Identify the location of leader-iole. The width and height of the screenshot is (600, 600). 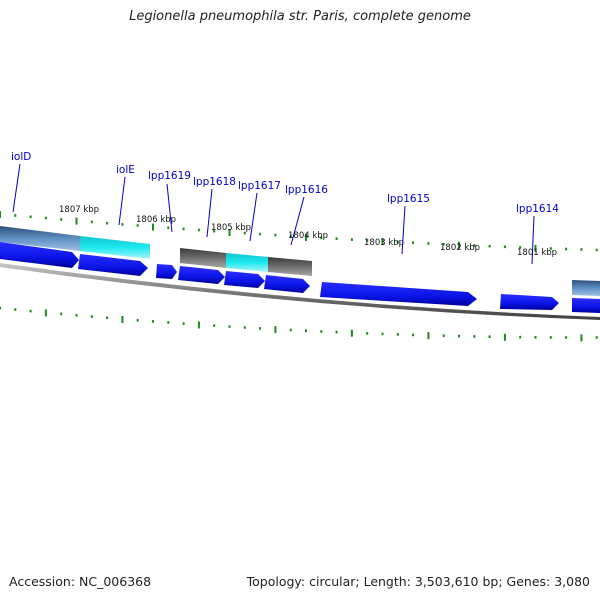
(122, 201).